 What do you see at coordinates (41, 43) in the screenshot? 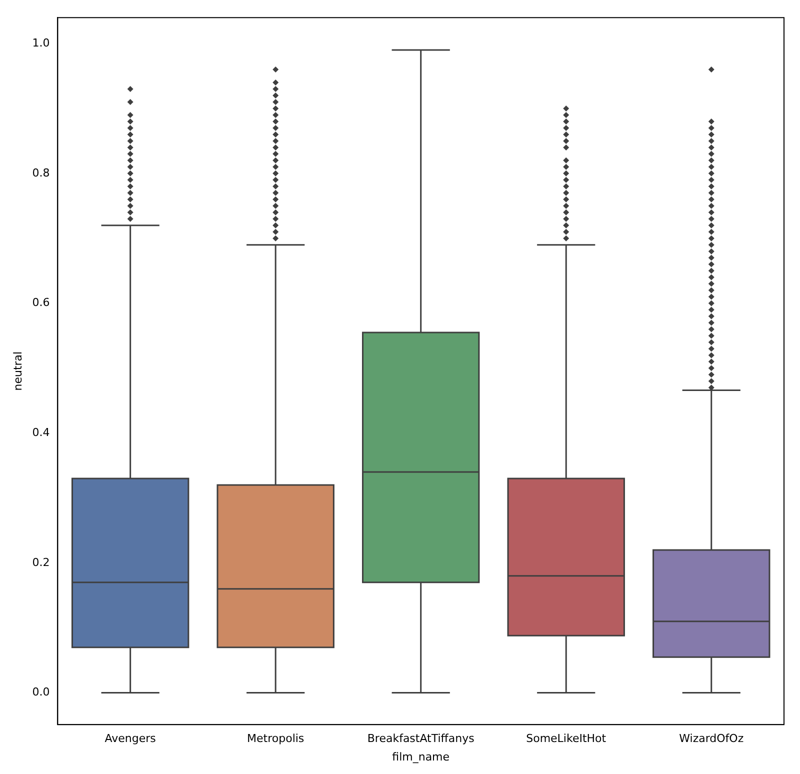
I see `y-tick-label: 1.0` at bounding box center [41, 43].